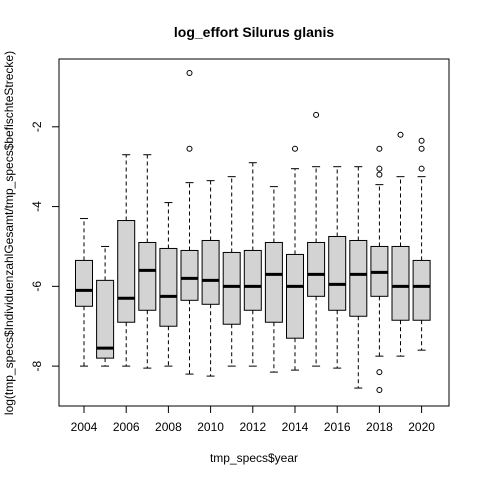 The width and height of the screenshot is (480, 485). Describe the element at coordinates (337, 427) in the screenshot. I see `x-tick-label: 2016` at that location.